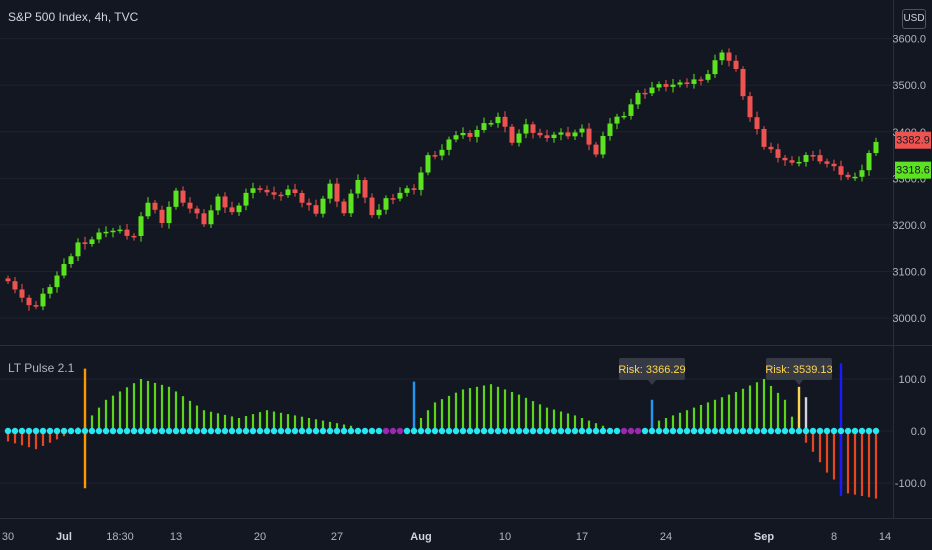  I want to click on price-tick-label: 3600.0, so click(909, 40).